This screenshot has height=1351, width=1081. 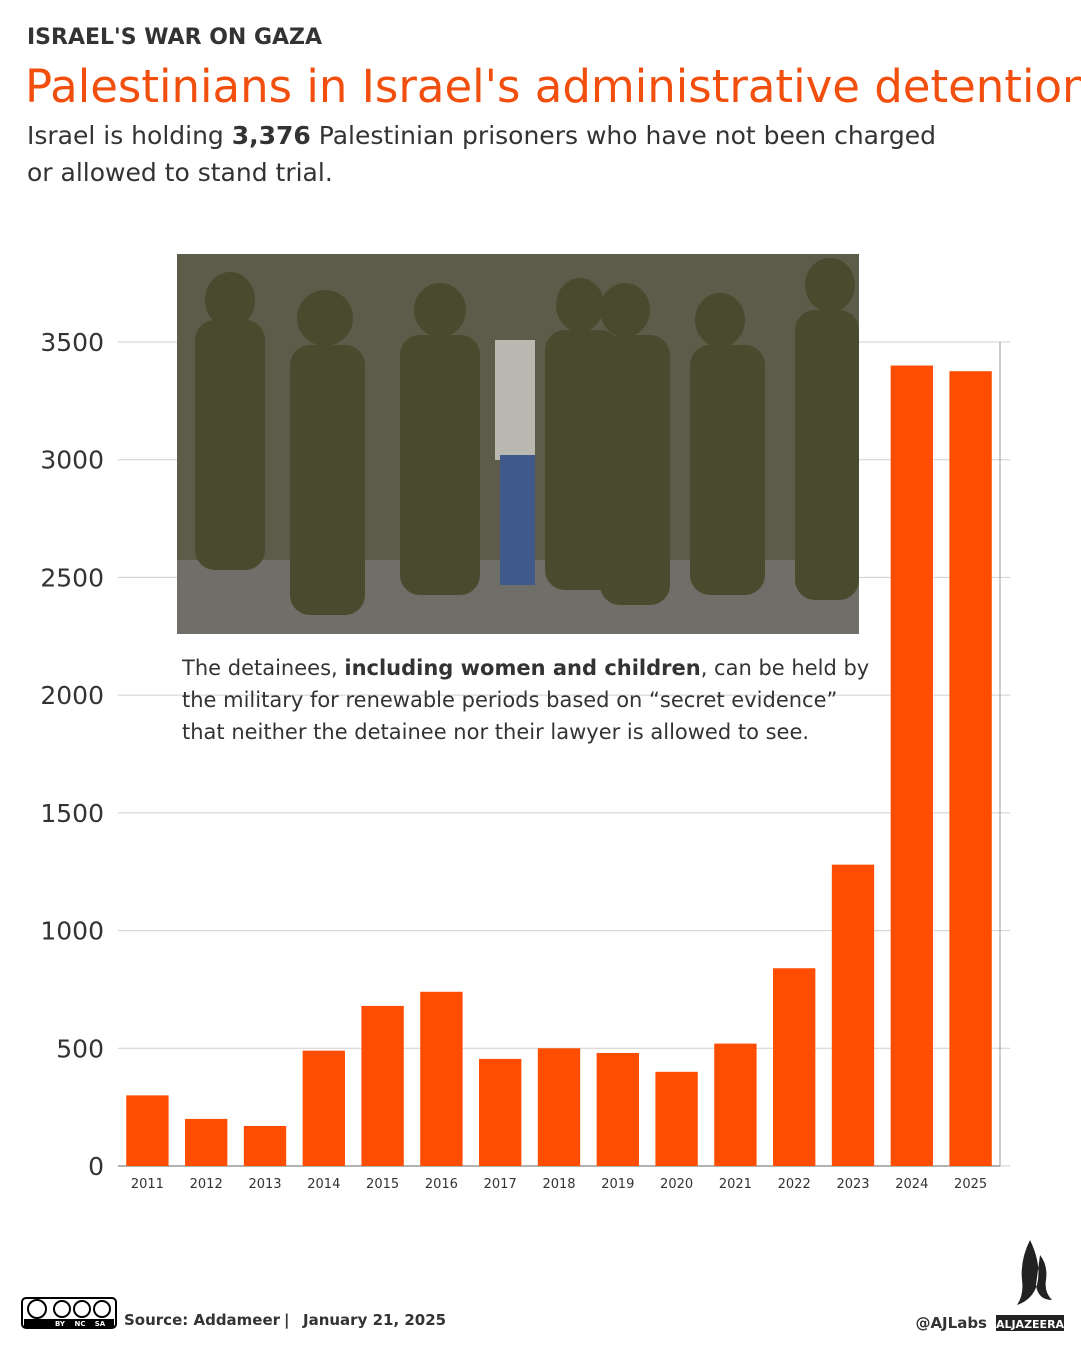 I want to click on x-tick-label: 2019, so click(x=617, y=1184).